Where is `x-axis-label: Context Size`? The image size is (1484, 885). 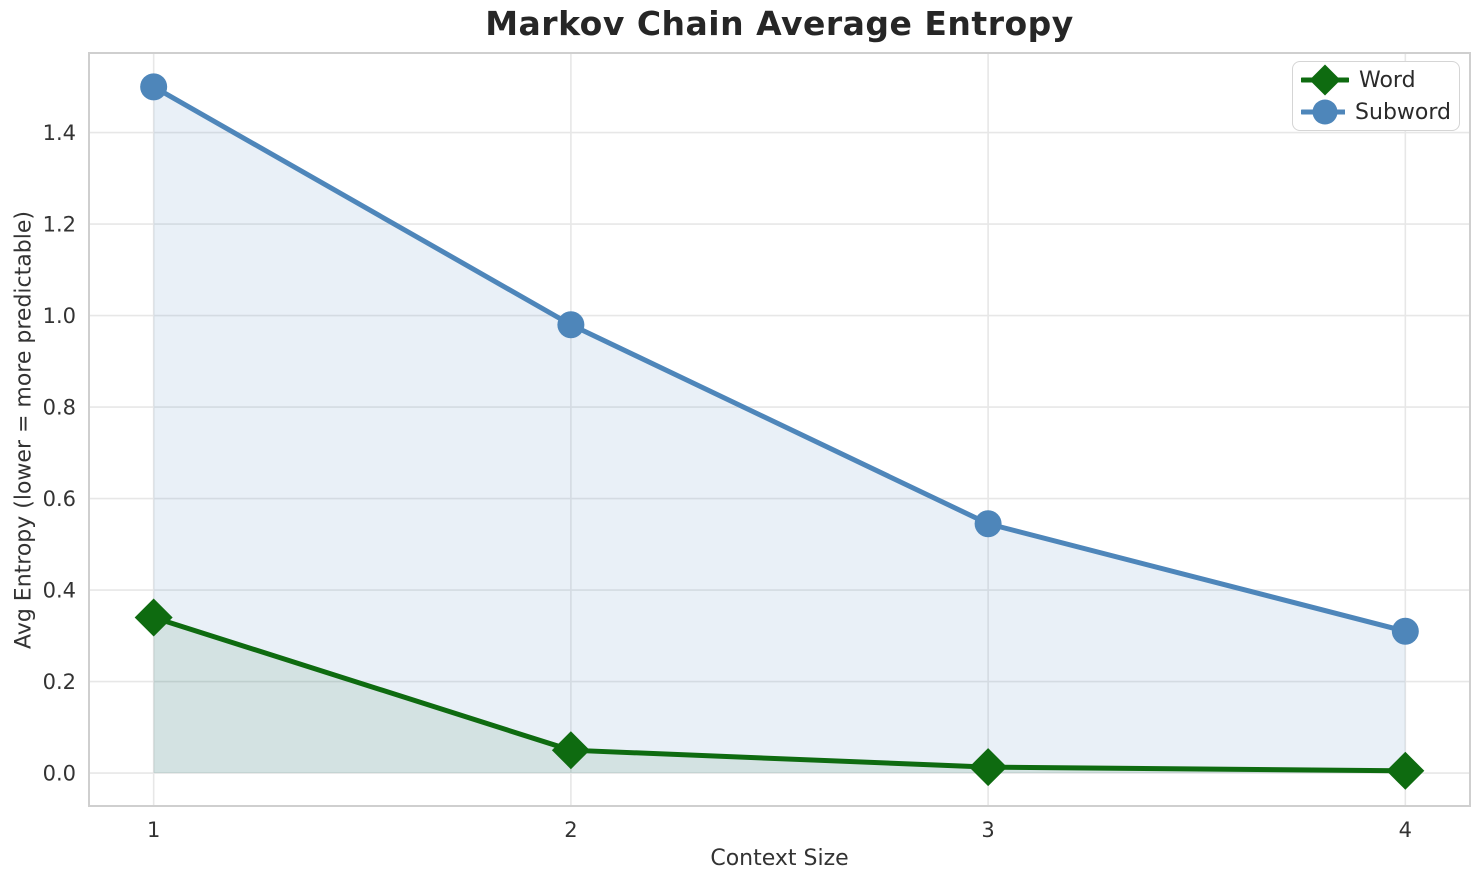
x-axis-label: Context Size is located at coordinates (779, 858).